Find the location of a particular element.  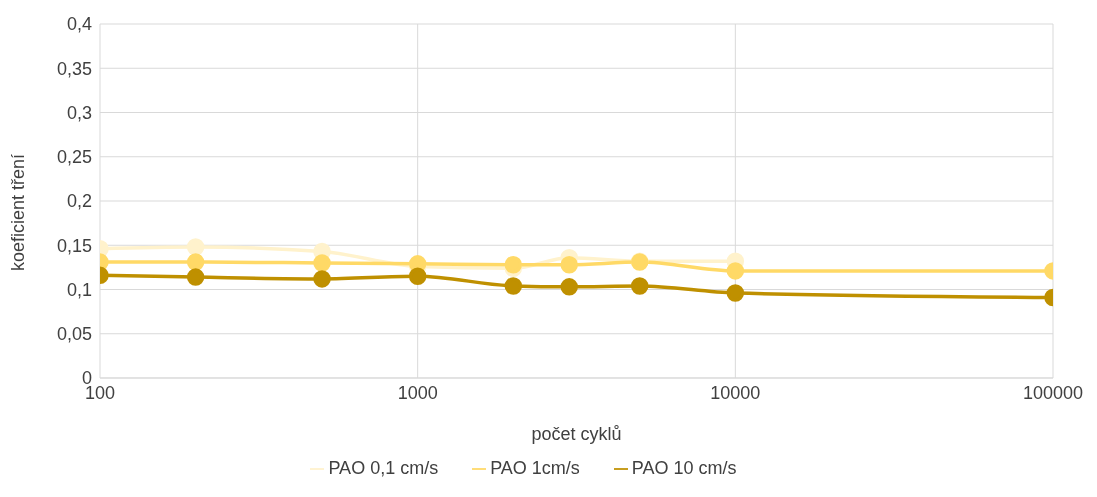

x-tick-label: 10000 is located at coordinates (735, 392).